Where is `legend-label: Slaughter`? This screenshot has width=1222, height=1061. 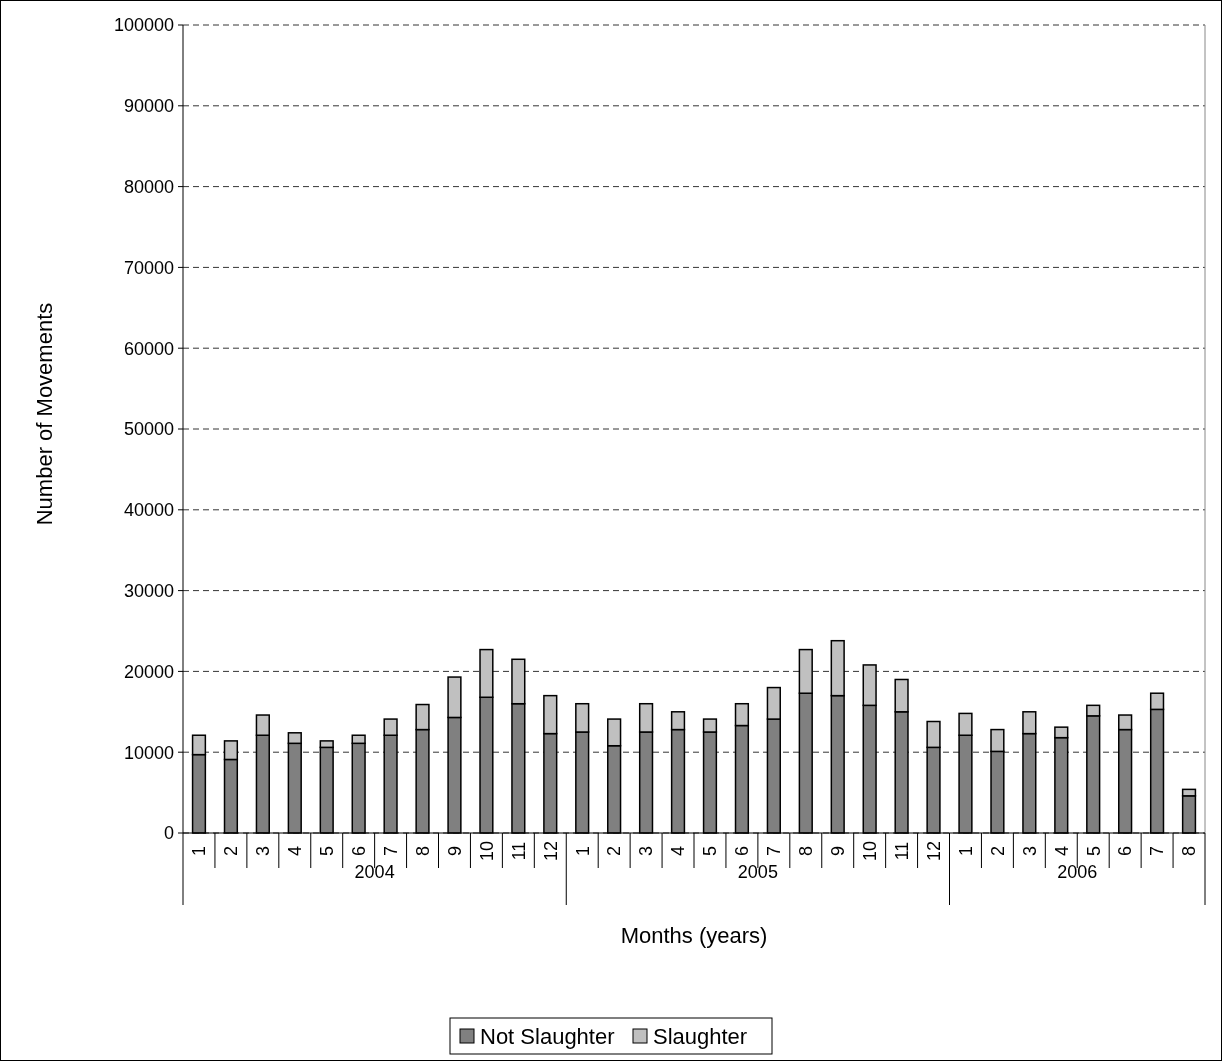
legend-label: Slaughter is located at coordinates (700, 1036).